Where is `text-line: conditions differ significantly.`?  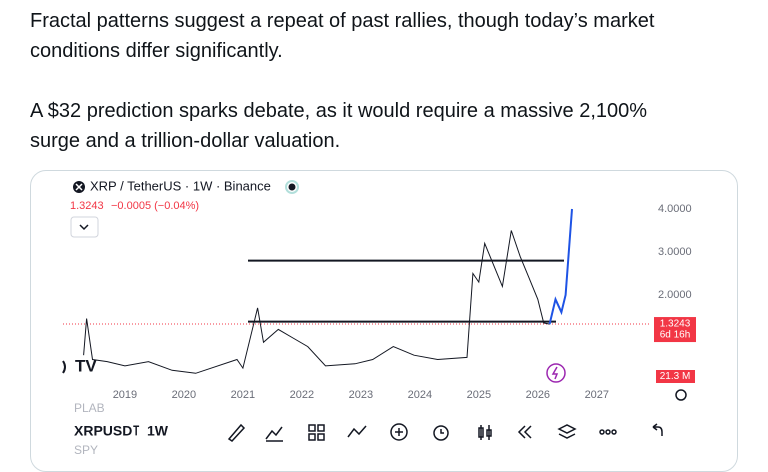
text-line: conditions differ significantly. is located at coordinates (156, 51).